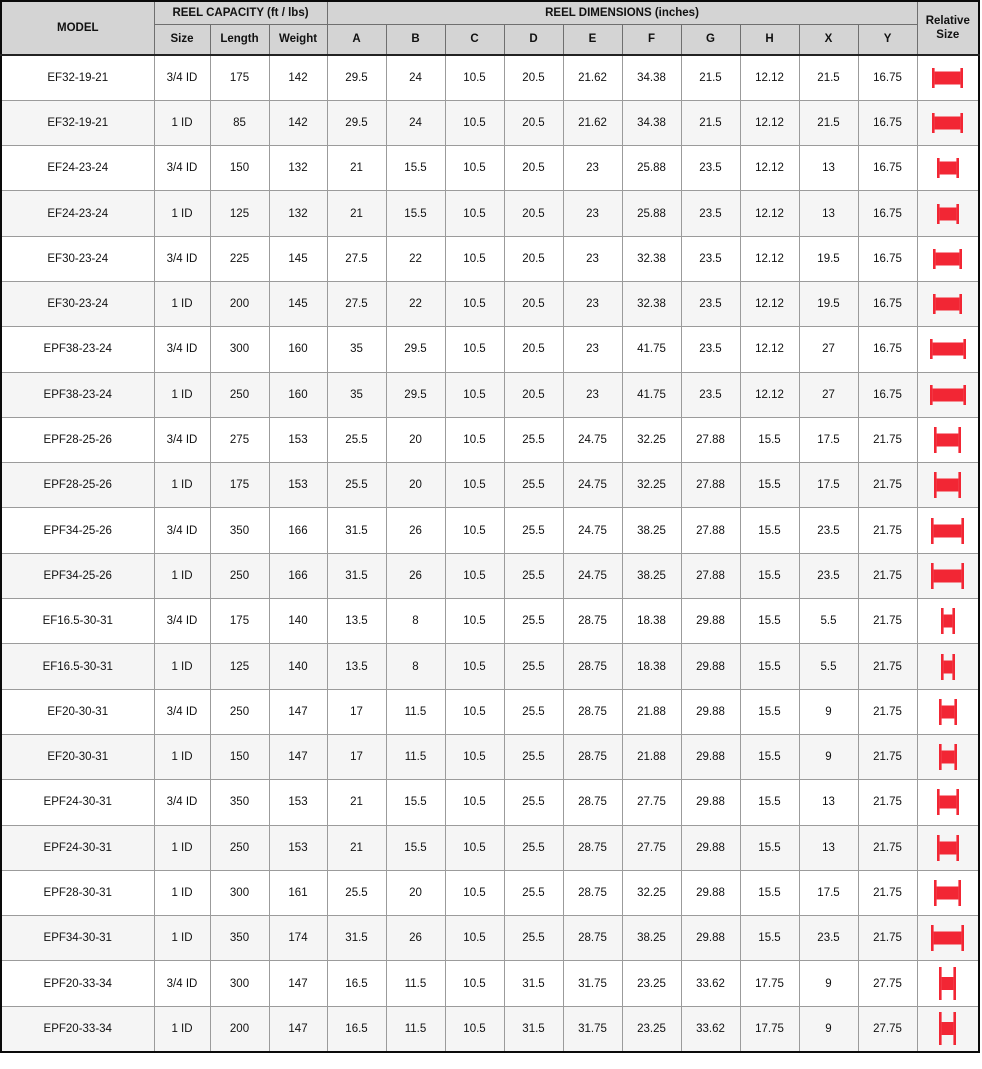  I want to click on dim-x-cell: 23.5, so click(828, 938).